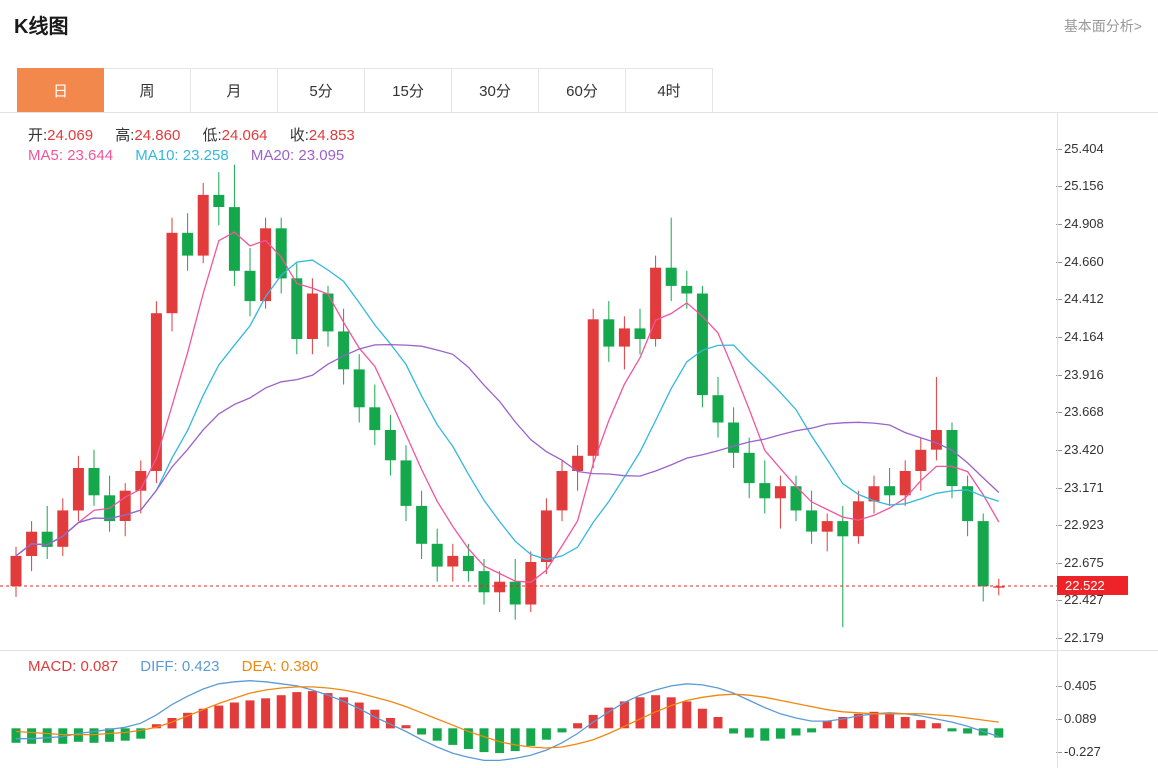  What do you see at coordinates (244, 135) in the screenshot?
I see `ohlc-low-value: 24.064` at bounding box center [244, 135].